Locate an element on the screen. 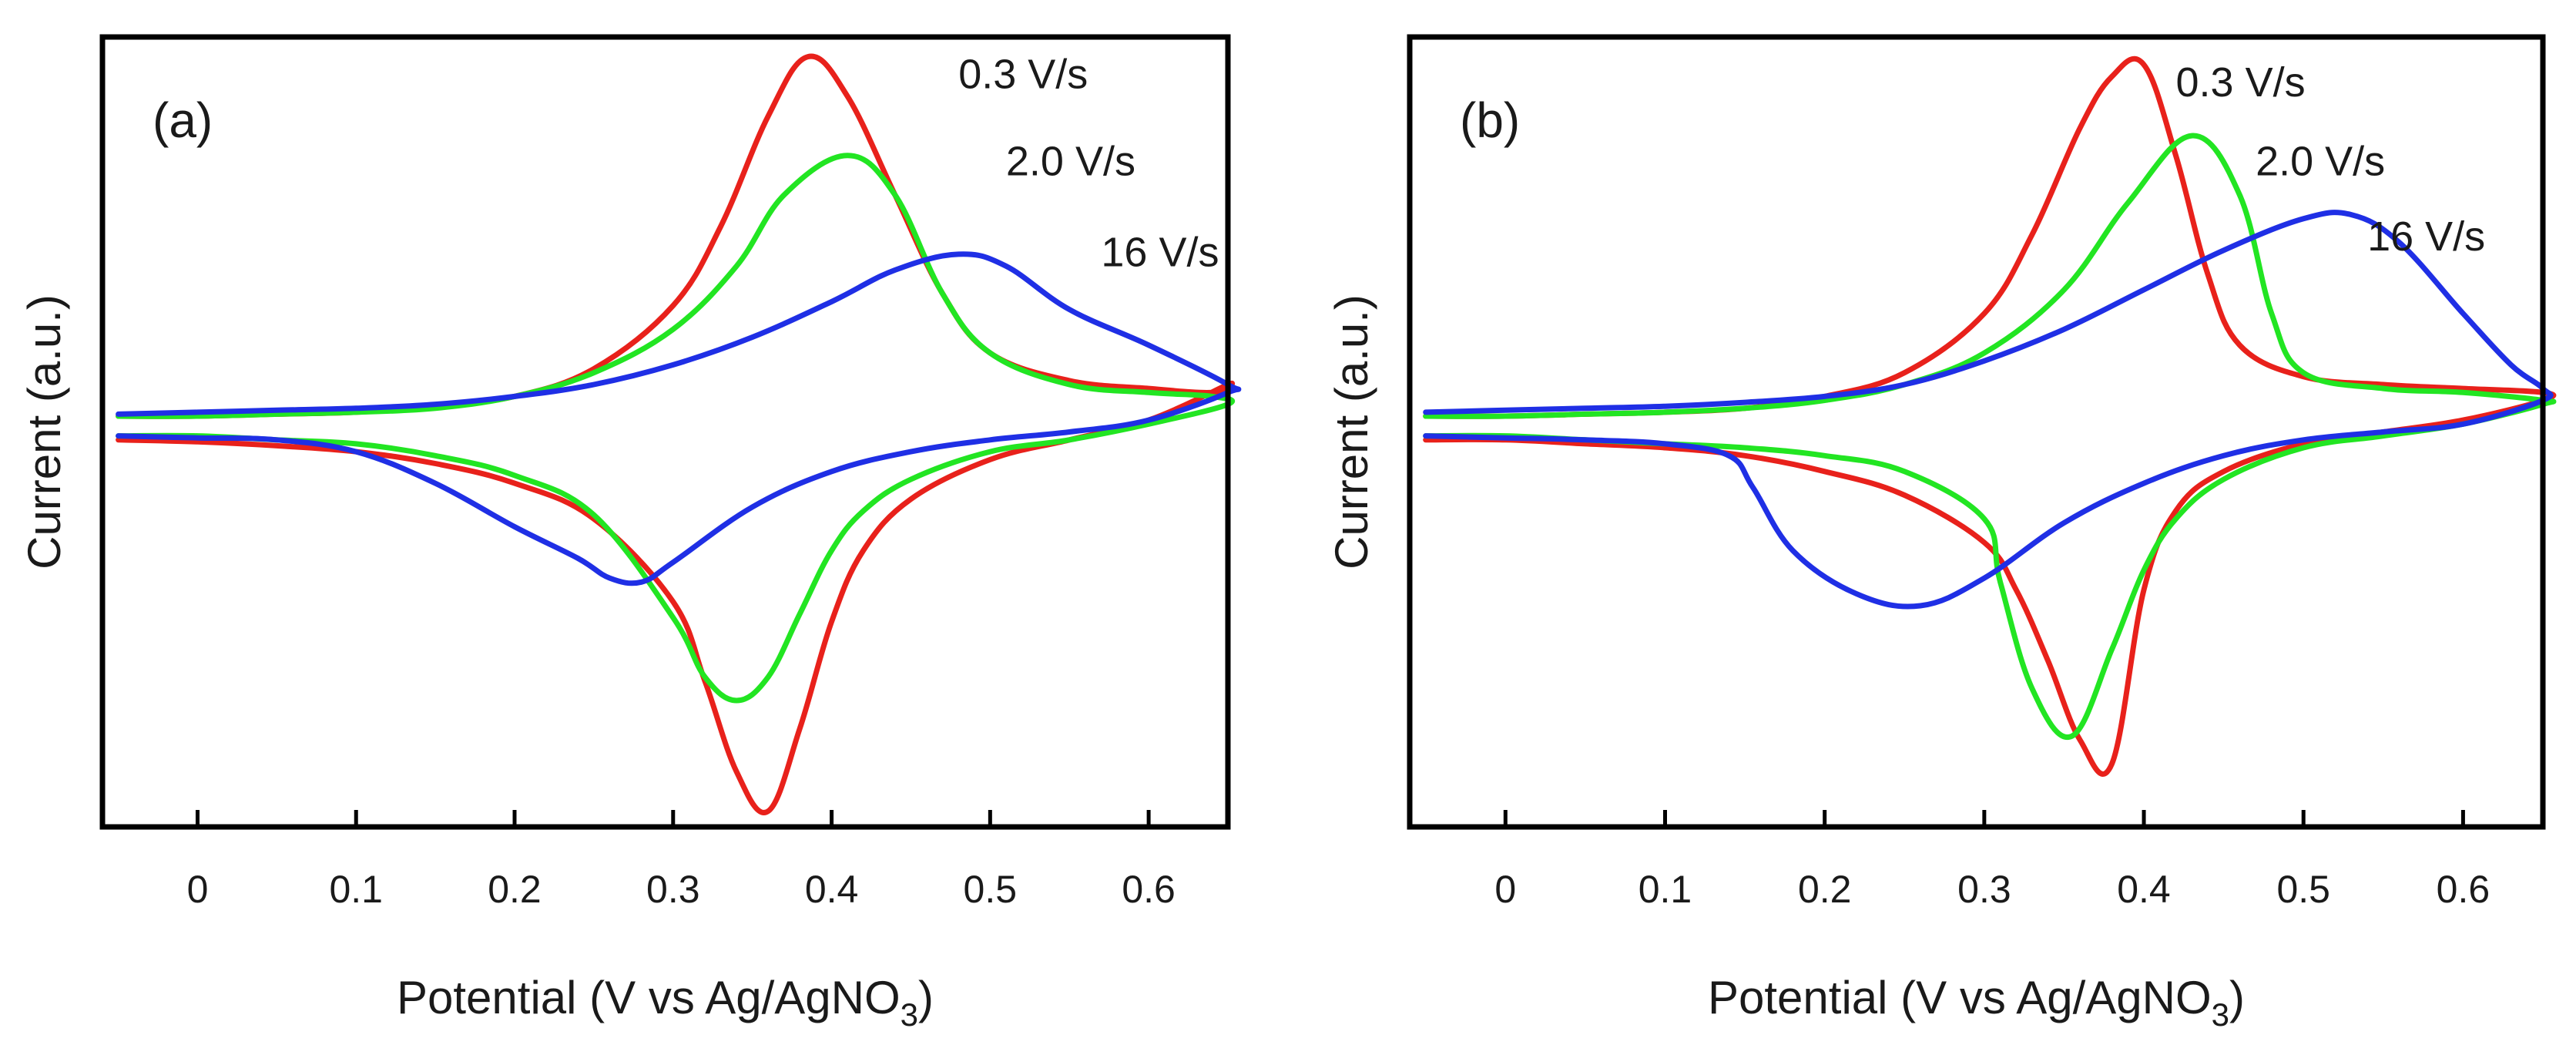 Image resolution: width=2576 pixels, height=1045 pixels. panel-label: (a) is located at coordinates (183, 120).